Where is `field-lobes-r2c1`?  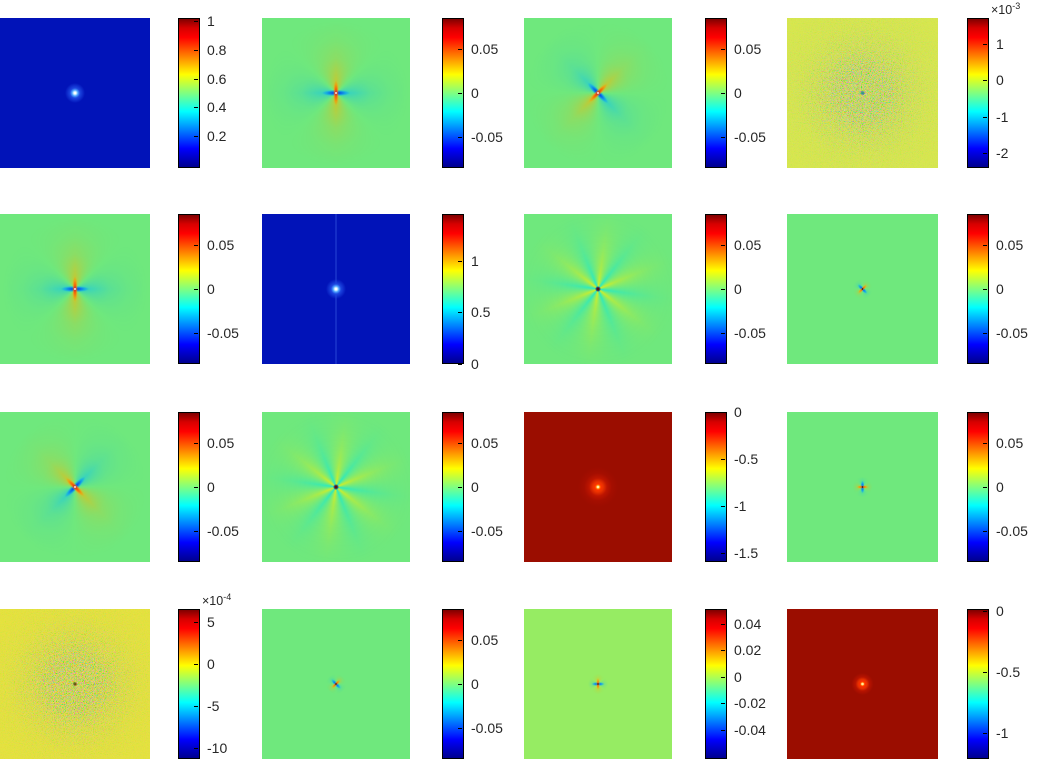
field-lobes-r2c1 is located at coordinates (75, 289).